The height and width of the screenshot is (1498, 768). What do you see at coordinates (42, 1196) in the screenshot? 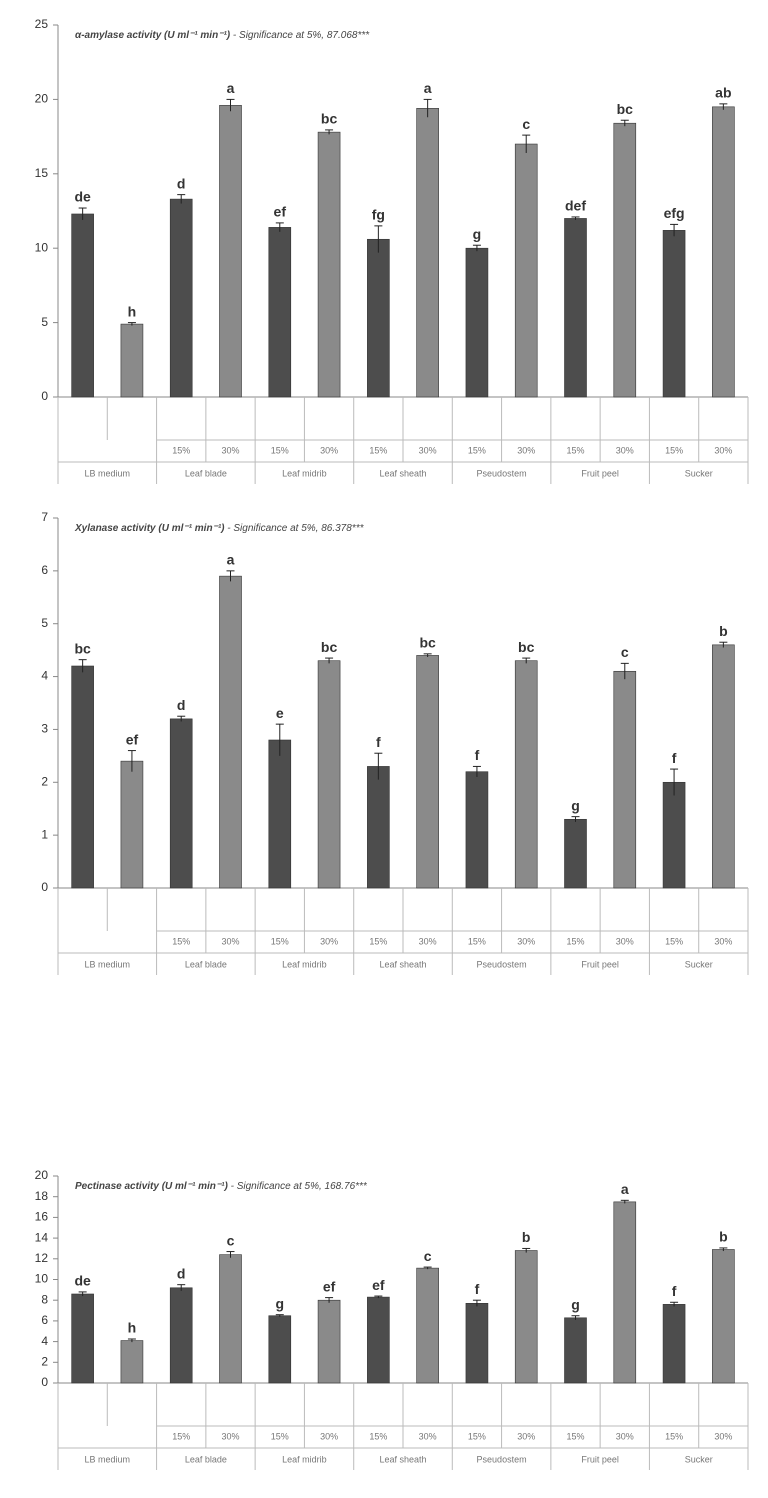
I see `y-tick-label: 18` at bounding box center [42, 1196].